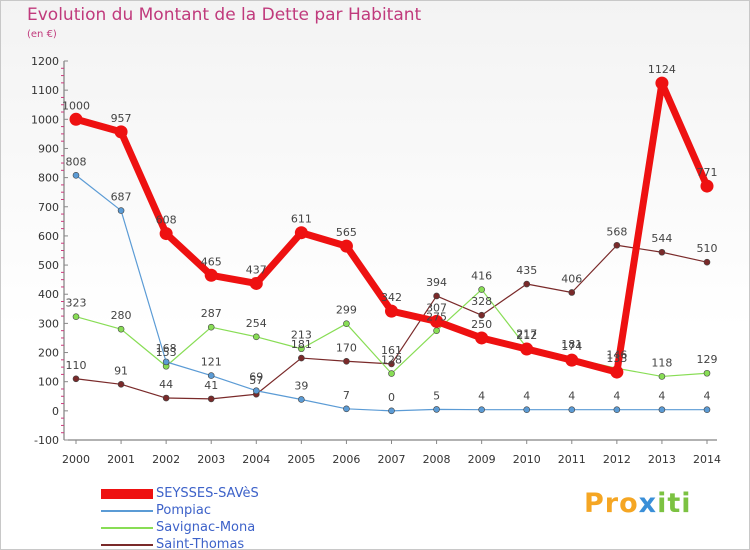 The height and width of the screenshot is (550, 750). Describe the element at coordinates (76, 365) in the screenshot. I see `data-label: 110` at that location.